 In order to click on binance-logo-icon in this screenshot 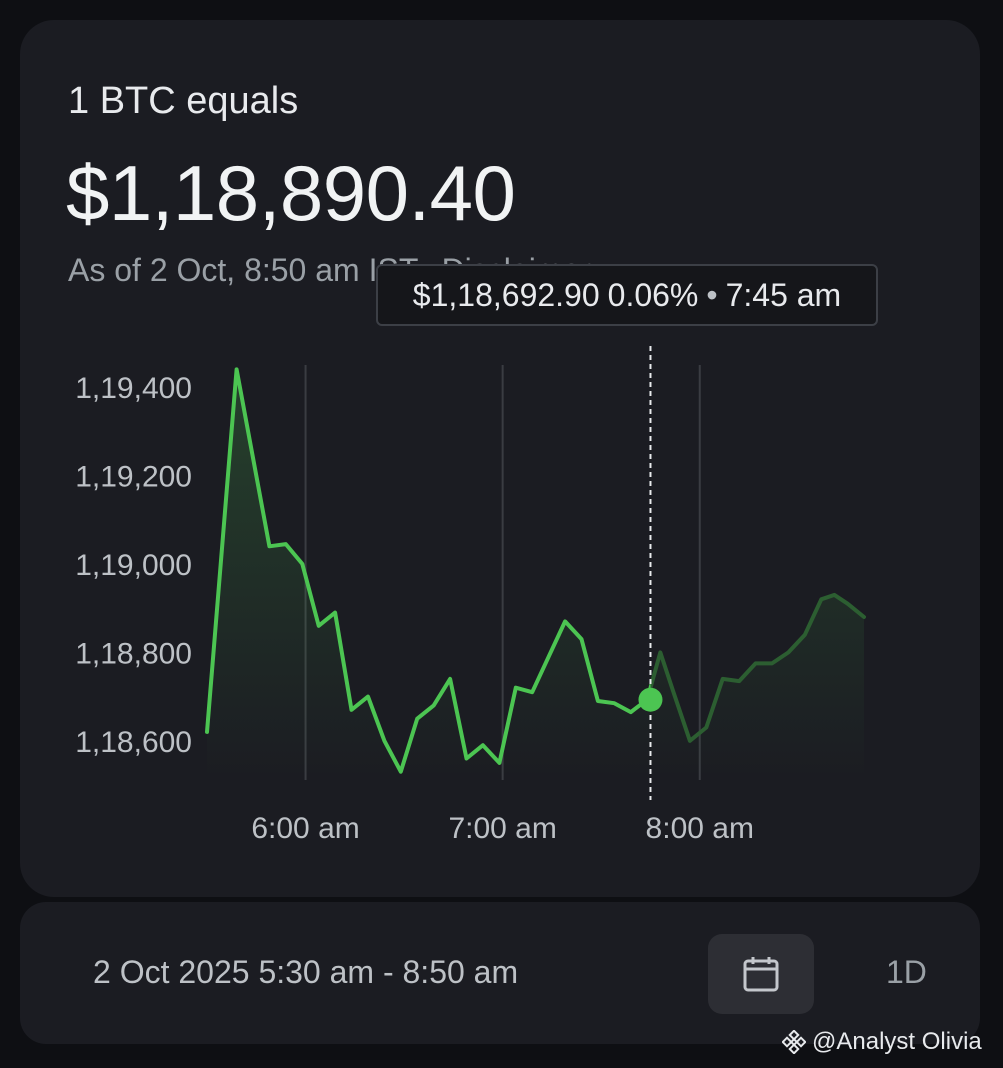, I will do `click(794, 1042)`.